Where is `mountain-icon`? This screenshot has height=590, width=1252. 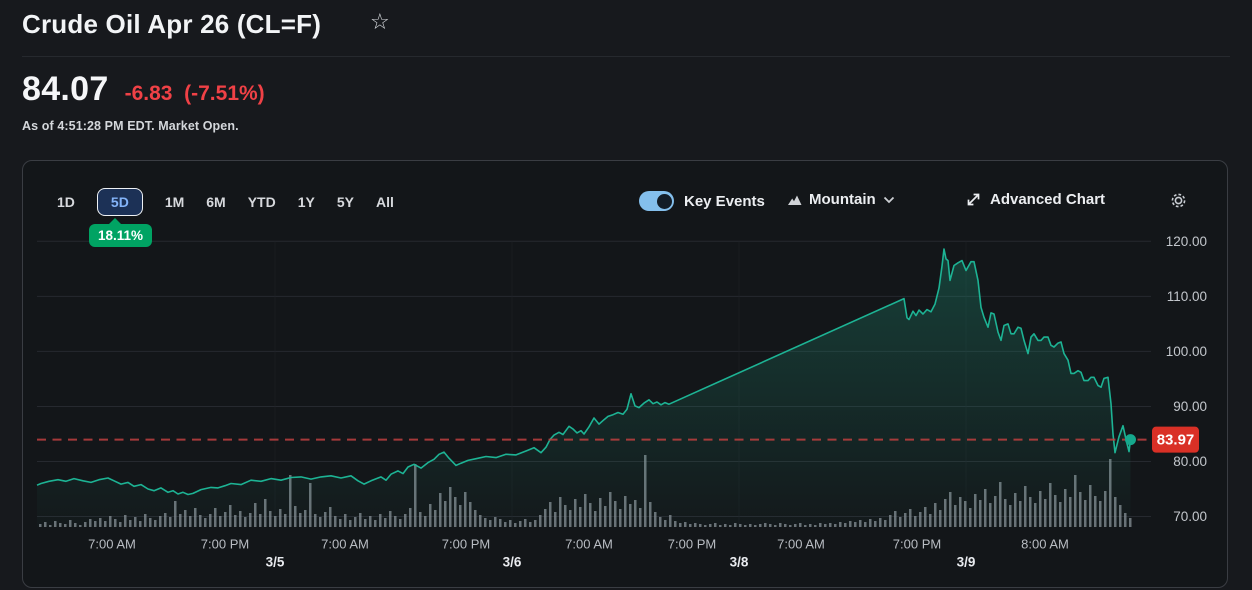
mountain-icon is located at coordinates (794, 200).